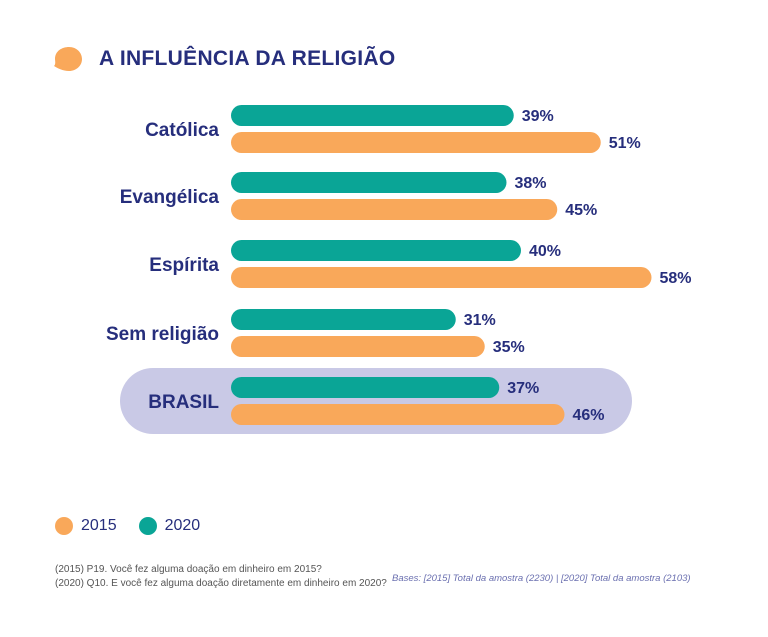 This screenshot has height=637, width=768. What do you see at coordinates (676, 278) in the screenshot?
I see `value-label-2015-espirita: 58%` at bounding box center [676, 278].